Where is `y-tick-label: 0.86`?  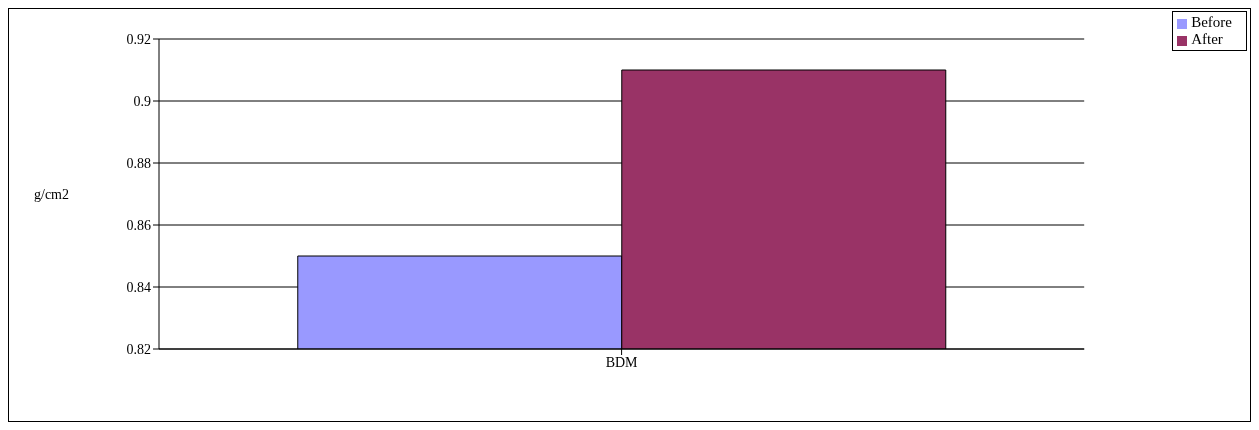 y-tick-label: 0.86 is located at coordinates (138, 225).